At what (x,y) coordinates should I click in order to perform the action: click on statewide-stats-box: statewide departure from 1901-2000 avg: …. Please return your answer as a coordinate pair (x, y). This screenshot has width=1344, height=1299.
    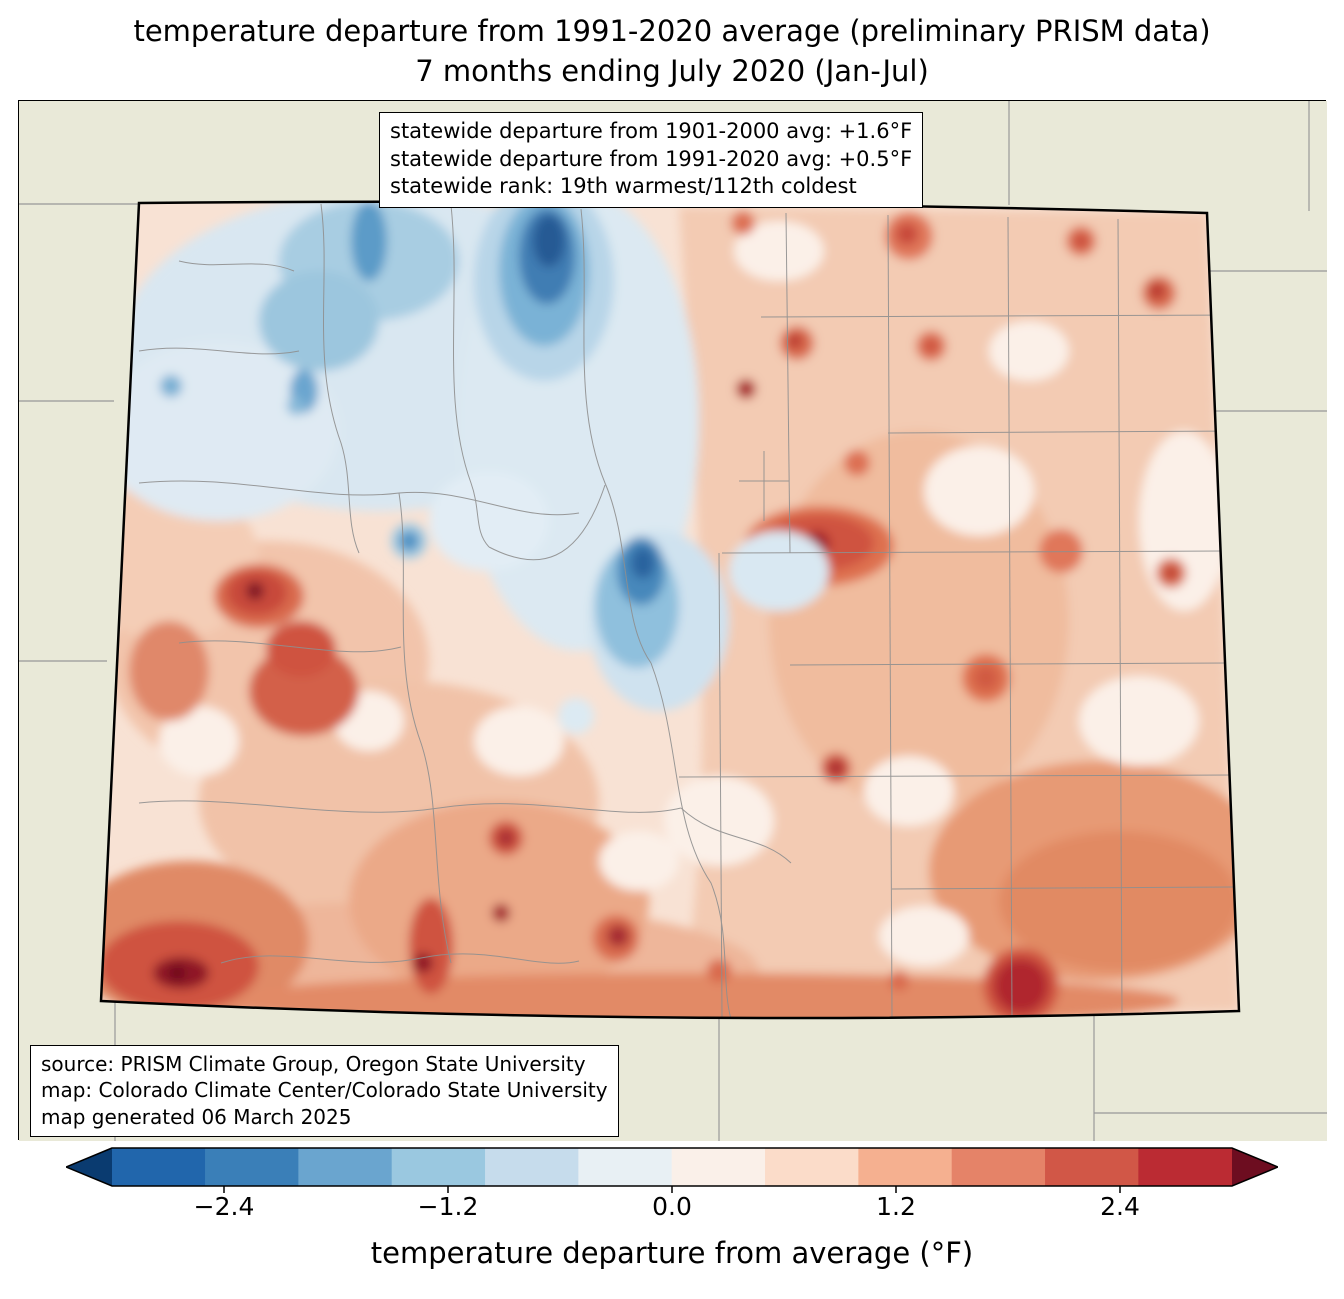
    Looking at the image, I should click on (651, 160).